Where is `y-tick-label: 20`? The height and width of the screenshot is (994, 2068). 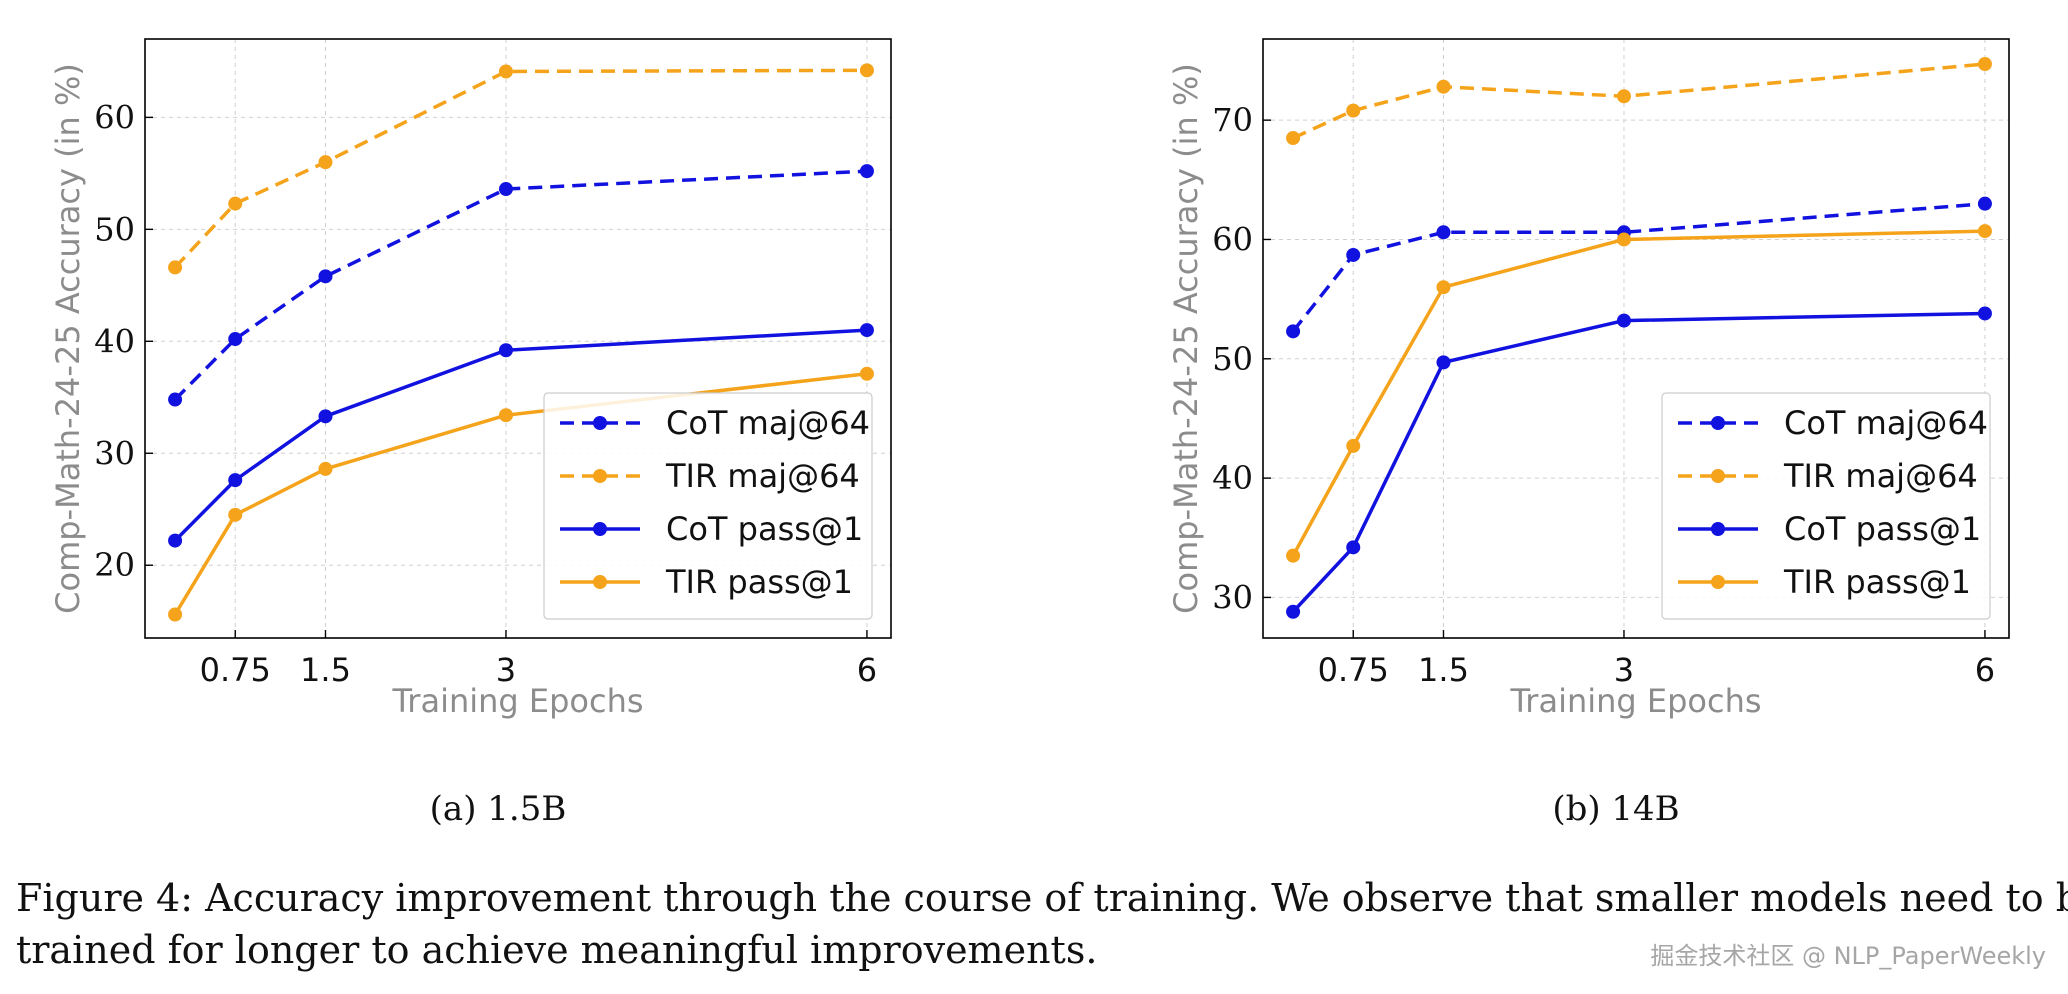
y-tick-label: 20 is located at coordinates (114, 565).